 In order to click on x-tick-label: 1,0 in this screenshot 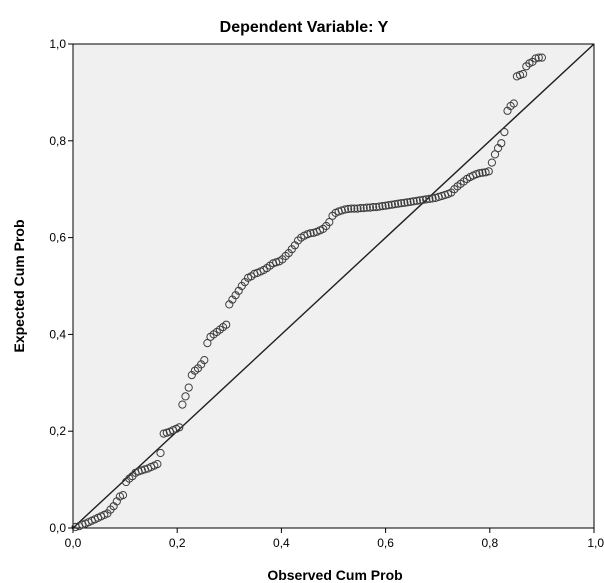, I will do `click(595, 543)`.